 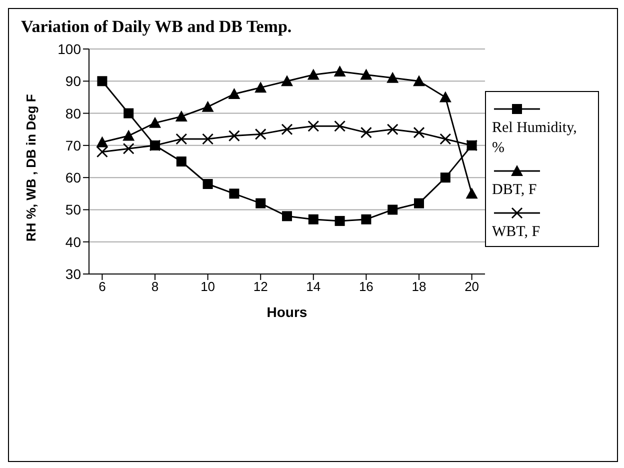 I want to click on y-tick-label: 30, so click(x=73, y=274).